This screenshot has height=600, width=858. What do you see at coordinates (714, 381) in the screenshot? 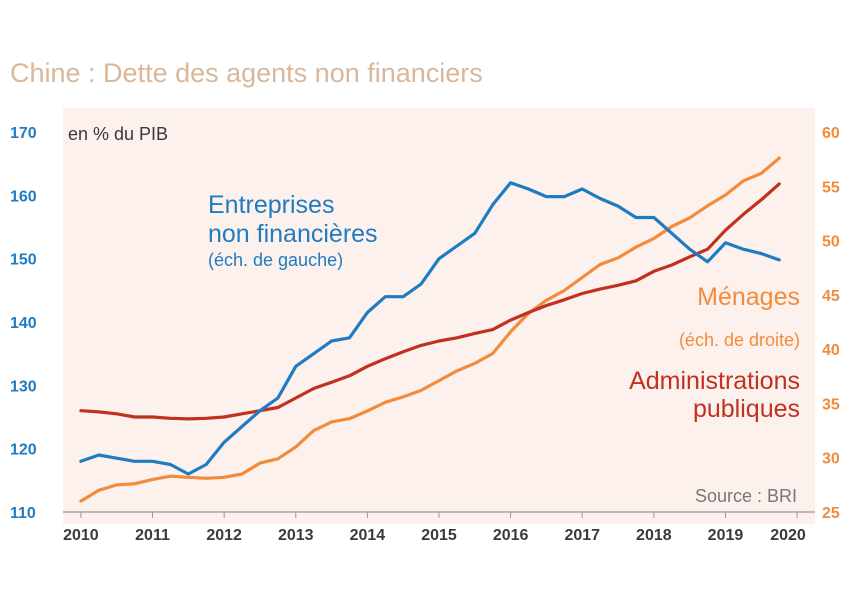
I see `label-administrations-line1: Administrations` at bounding box center [714, 381].